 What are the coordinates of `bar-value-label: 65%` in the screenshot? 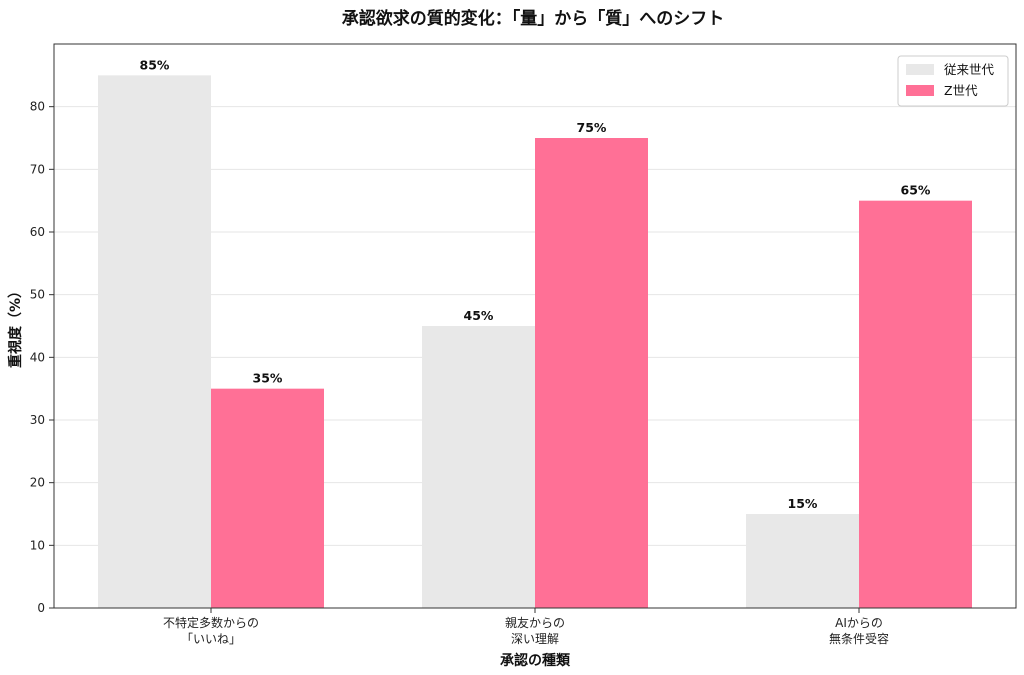 It's located at (916, 190).